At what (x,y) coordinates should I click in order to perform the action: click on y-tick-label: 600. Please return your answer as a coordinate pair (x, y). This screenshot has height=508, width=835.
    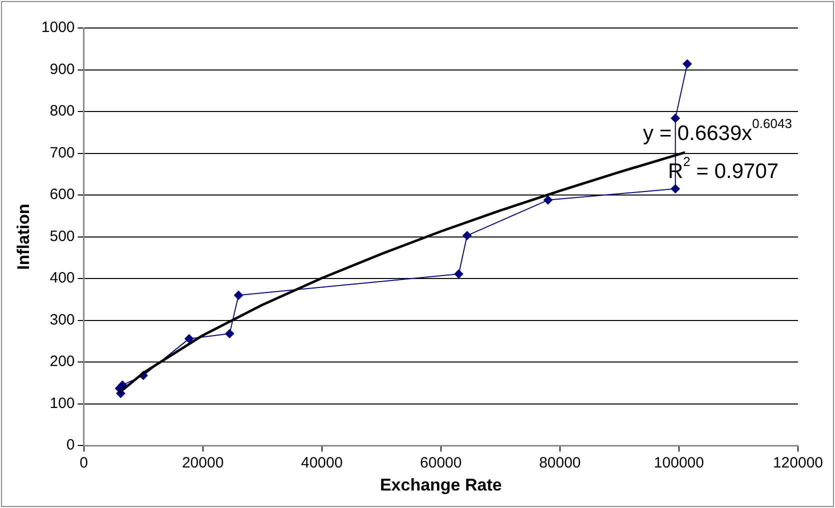
    Looking at the image, I should click on (62, 195).